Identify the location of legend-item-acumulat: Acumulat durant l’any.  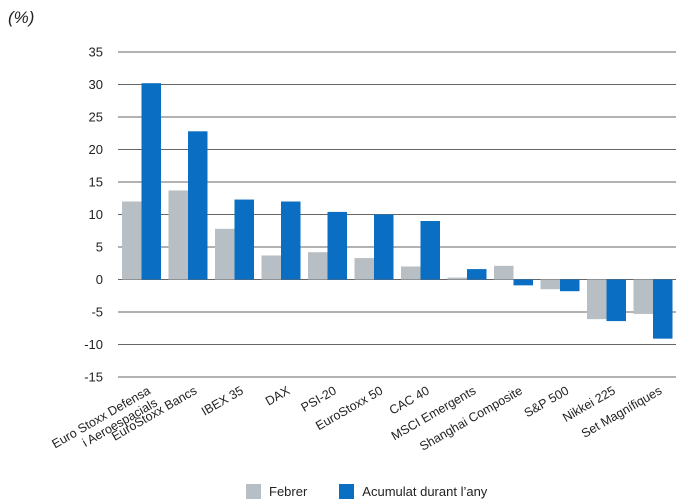
(413, 491).